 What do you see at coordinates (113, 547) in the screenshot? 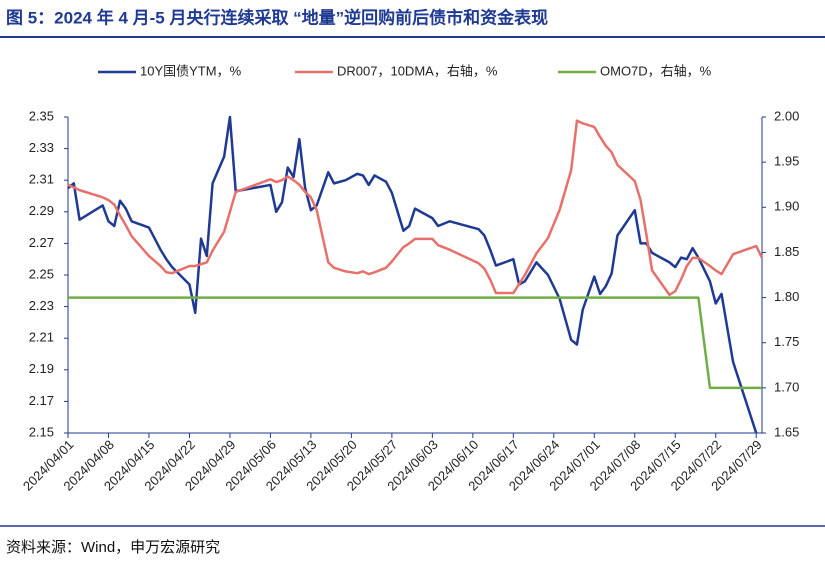
I see `source-note: 资料来源：Wind，申万宏源研究` at bounding box center [113, 547].